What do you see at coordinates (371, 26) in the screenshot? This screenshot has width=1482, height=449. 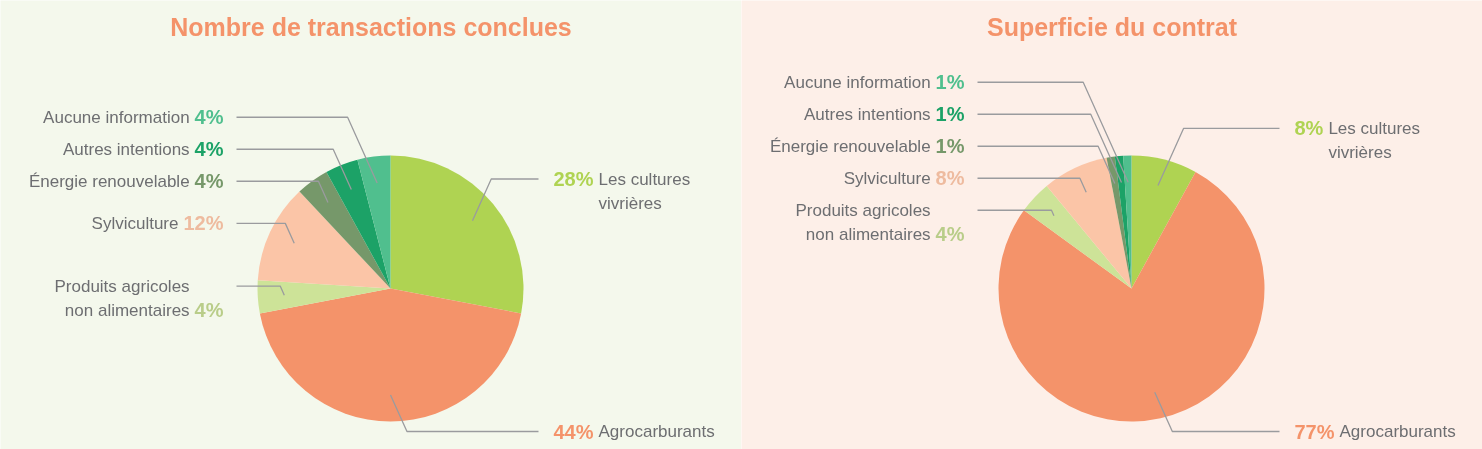 I see `chart-title: Nombre de transactions conclues` at bounding box center [371, 26].